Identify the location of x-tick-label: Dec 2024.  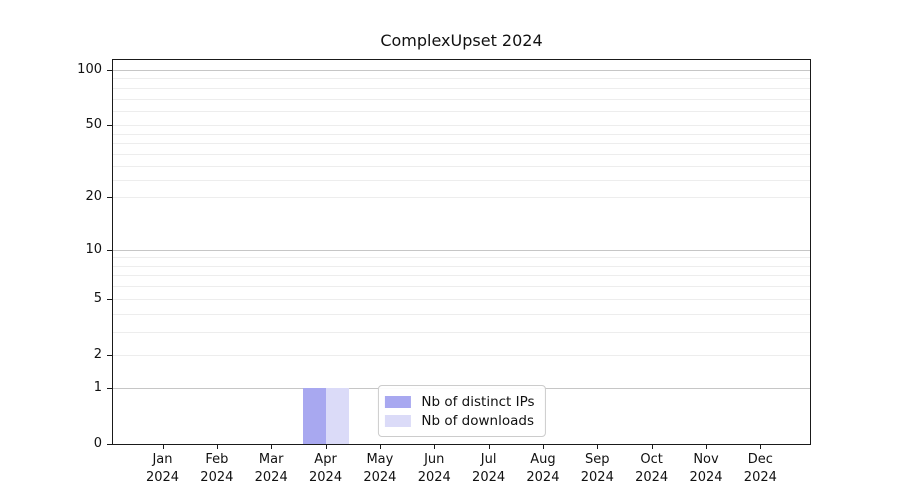
(760, 469).